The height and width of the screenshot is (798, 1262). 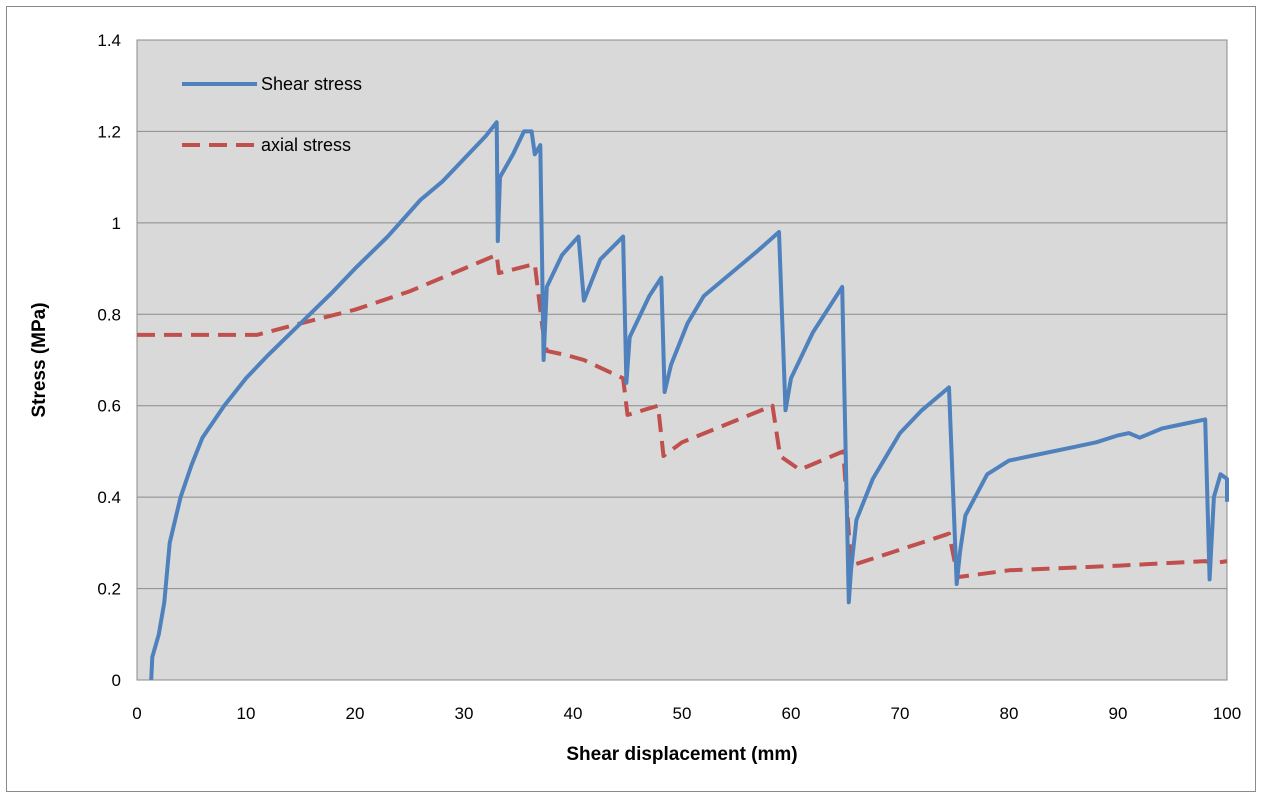 I want to click on x-tick-label: 30, so click(x=464, y=713).